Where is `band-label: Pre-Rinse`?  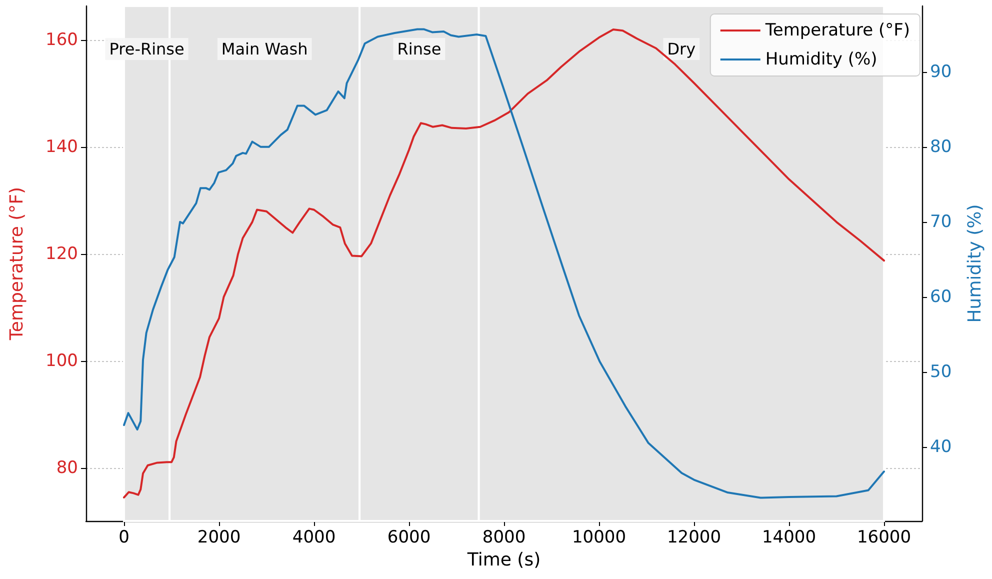 band-label: Pre-Rinse is located at coordinates (146, 49).